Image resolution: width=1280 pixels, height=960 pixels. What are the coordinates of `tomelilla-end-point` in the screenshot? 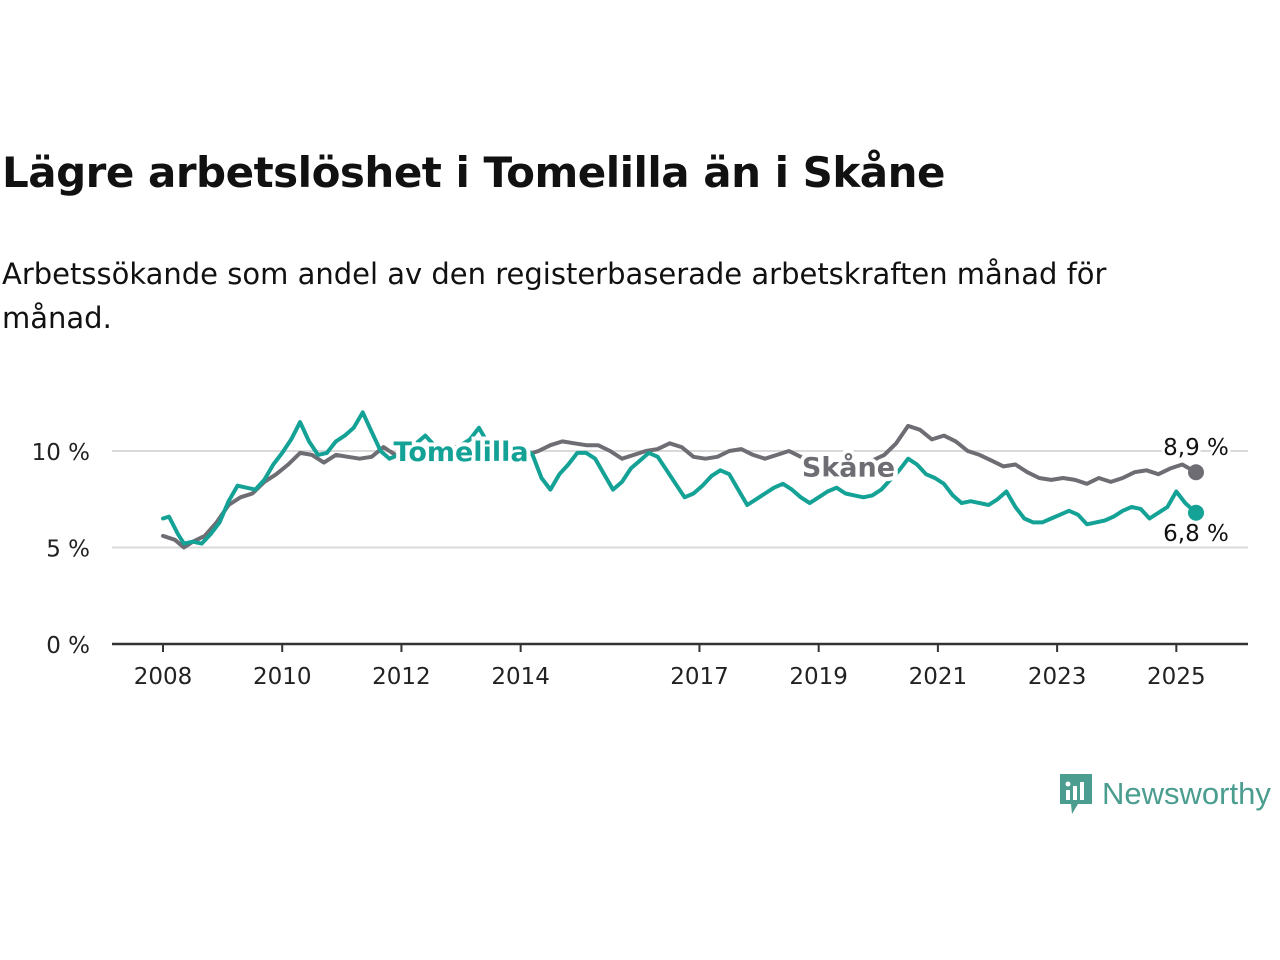 It's located at (1196, 512).